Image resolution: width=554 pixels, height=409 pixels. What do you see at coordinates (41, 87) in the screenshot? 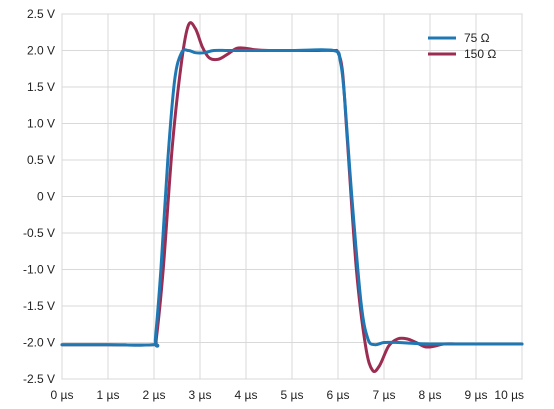
I see `y-tick-label: 1.5 V` at bounding box center [41, 87].